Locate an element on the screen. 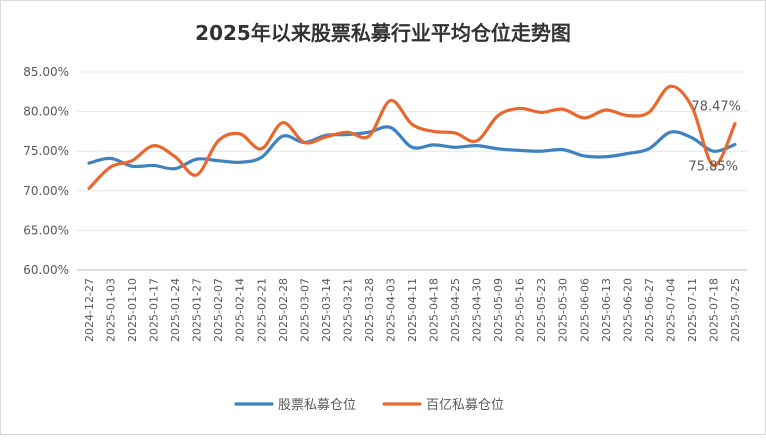  x-tick-label: 2025-03-14 is located at coordinates (326, 310).